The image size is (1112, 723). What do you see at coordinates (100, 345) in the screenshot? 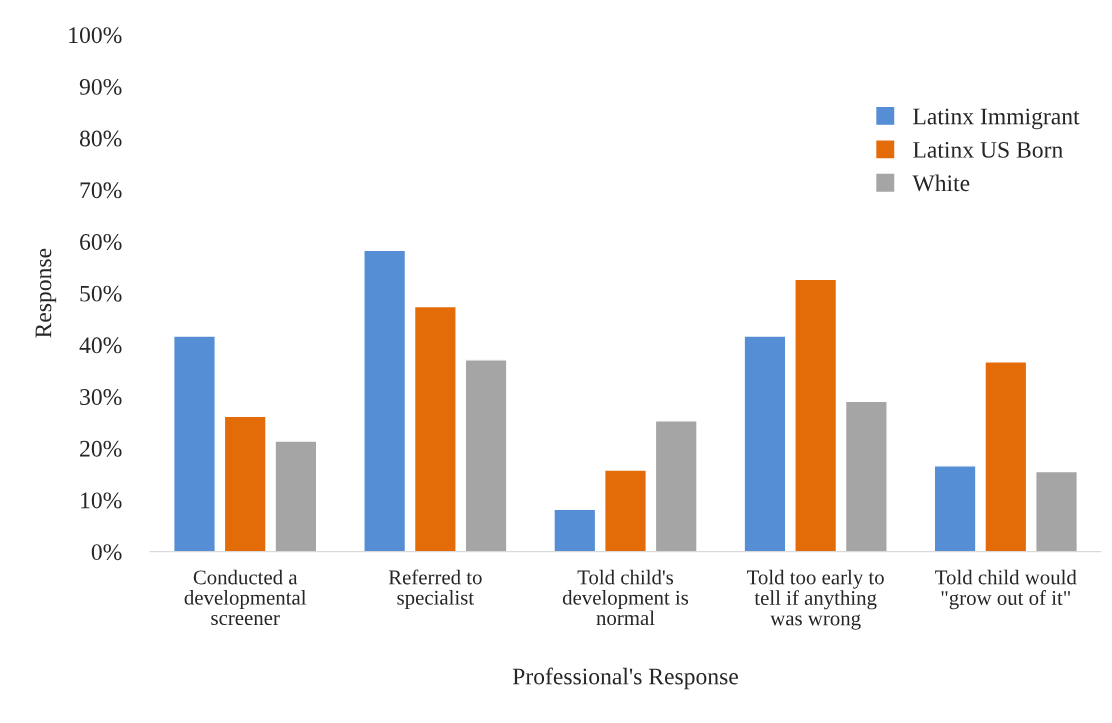
I see `y-tick-label: 40%` at bounding box center [100, 345].